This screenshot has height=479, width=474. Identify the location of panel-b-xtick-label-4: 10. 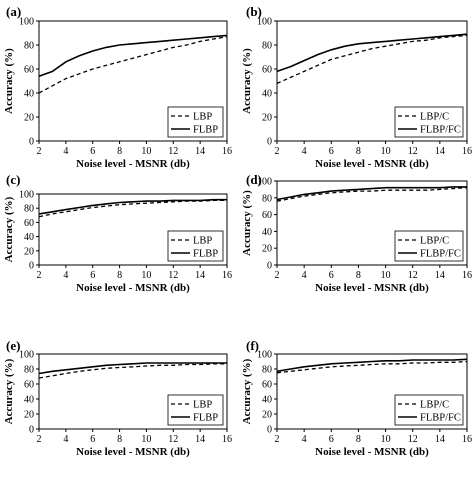
(386, 151).